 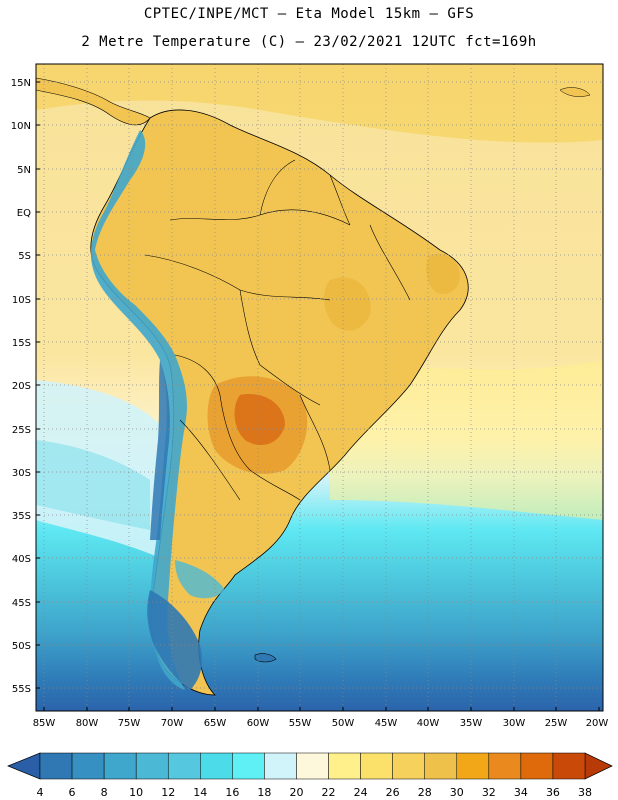 I want to click on colorbar: 4 6 8 10 12 14 16 18 20 22 24 26 28 30 32 34 36 38, so click(x=310, y=775).